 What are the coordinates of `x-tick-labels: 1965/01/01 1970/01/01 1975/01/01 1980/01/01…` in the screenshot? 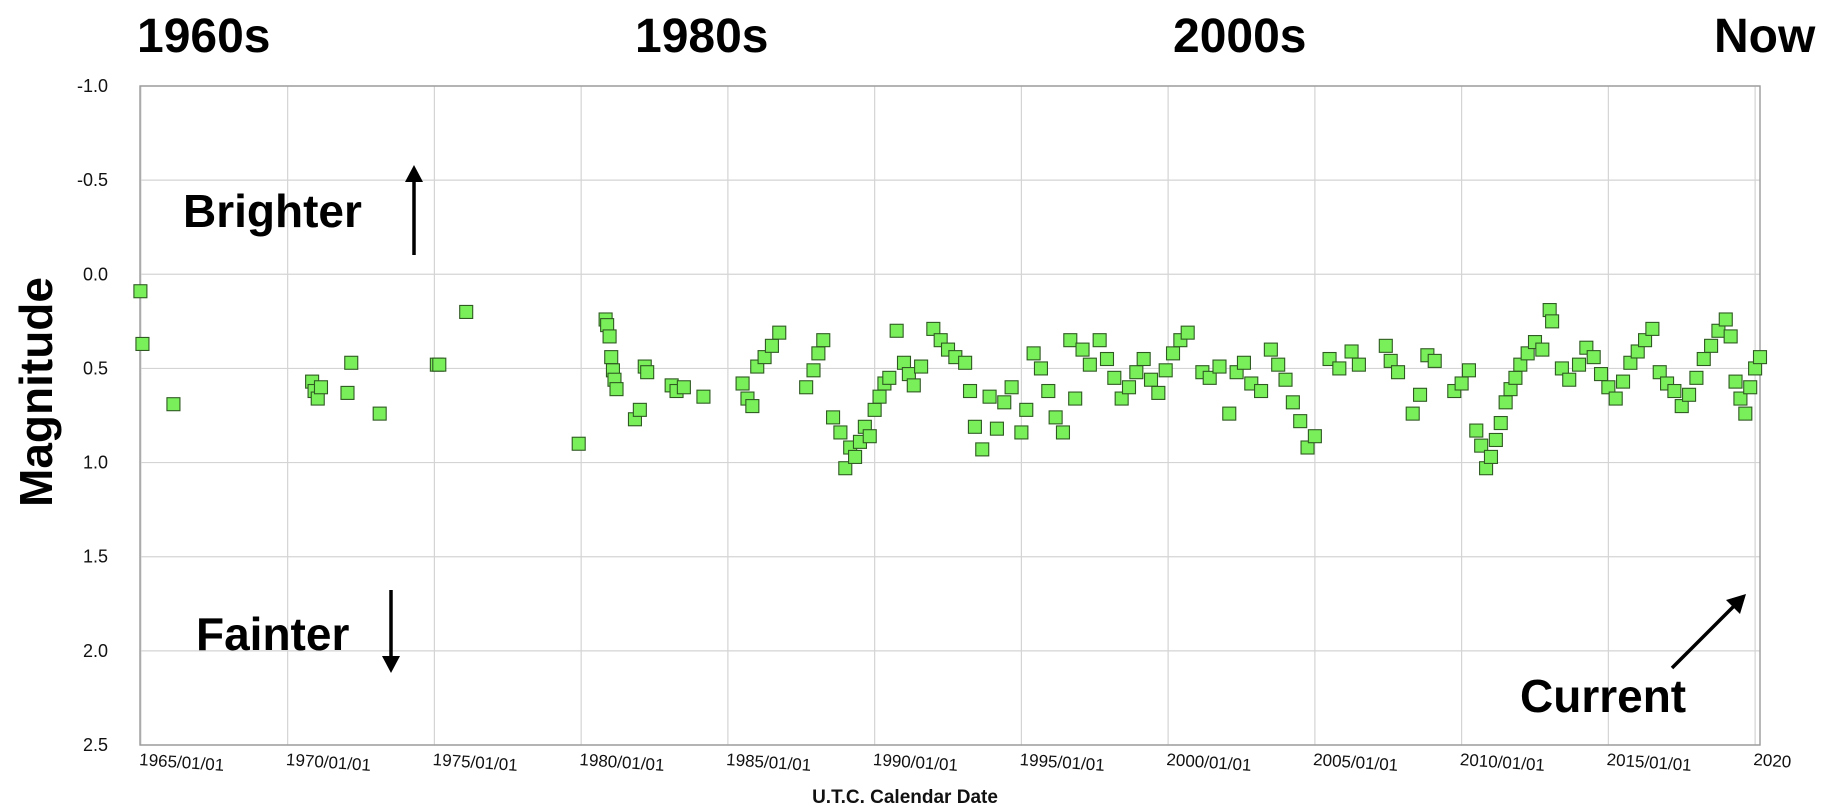 It's located at (965, 762).